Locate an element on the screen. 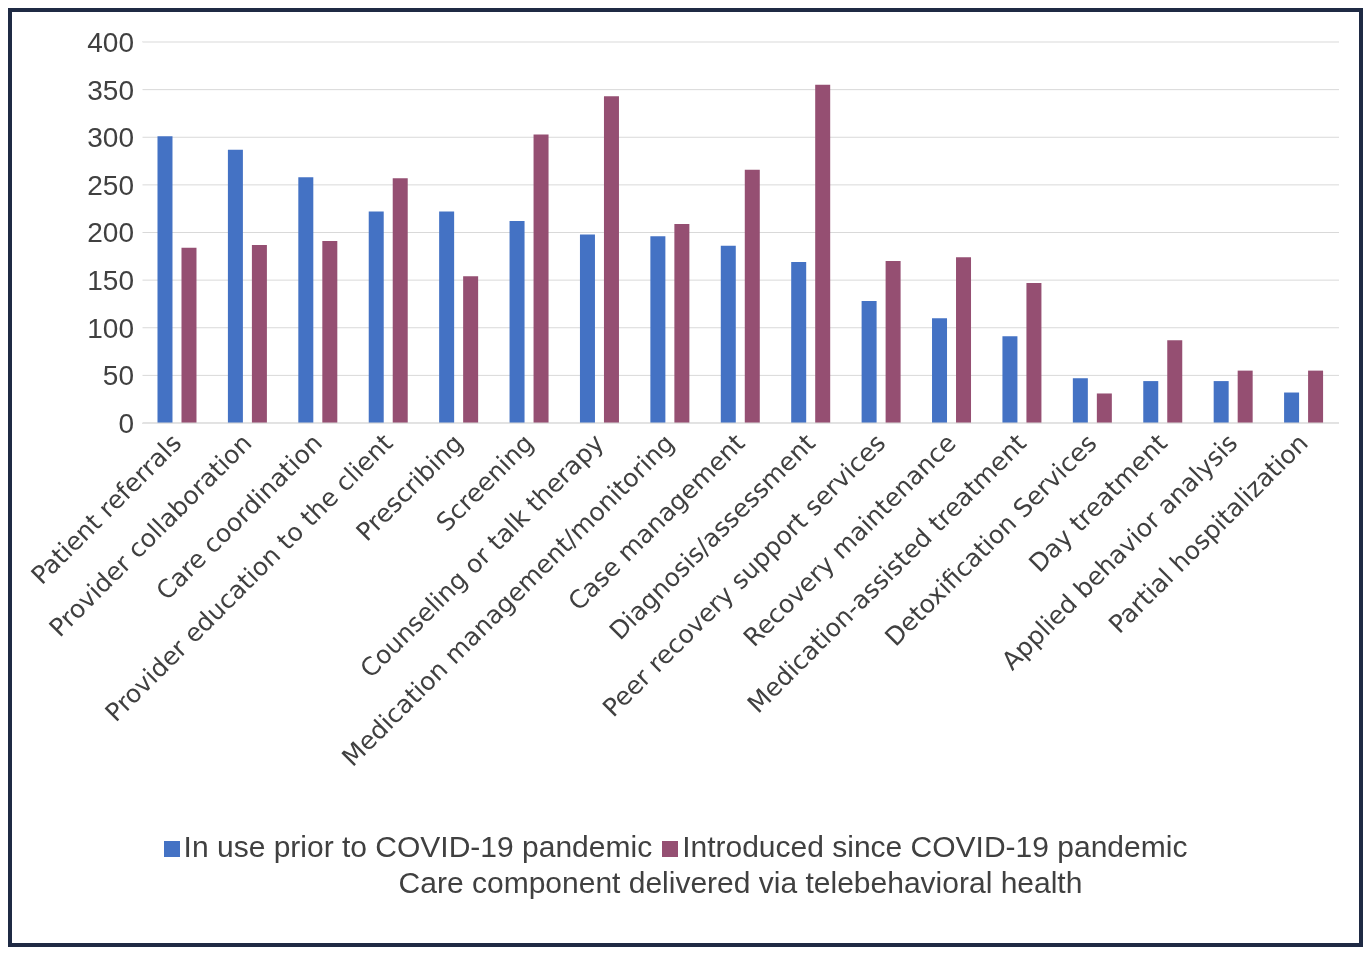 The image size is (1371, 955). y-tick-label: 300 is located at coordinates (110, 138).